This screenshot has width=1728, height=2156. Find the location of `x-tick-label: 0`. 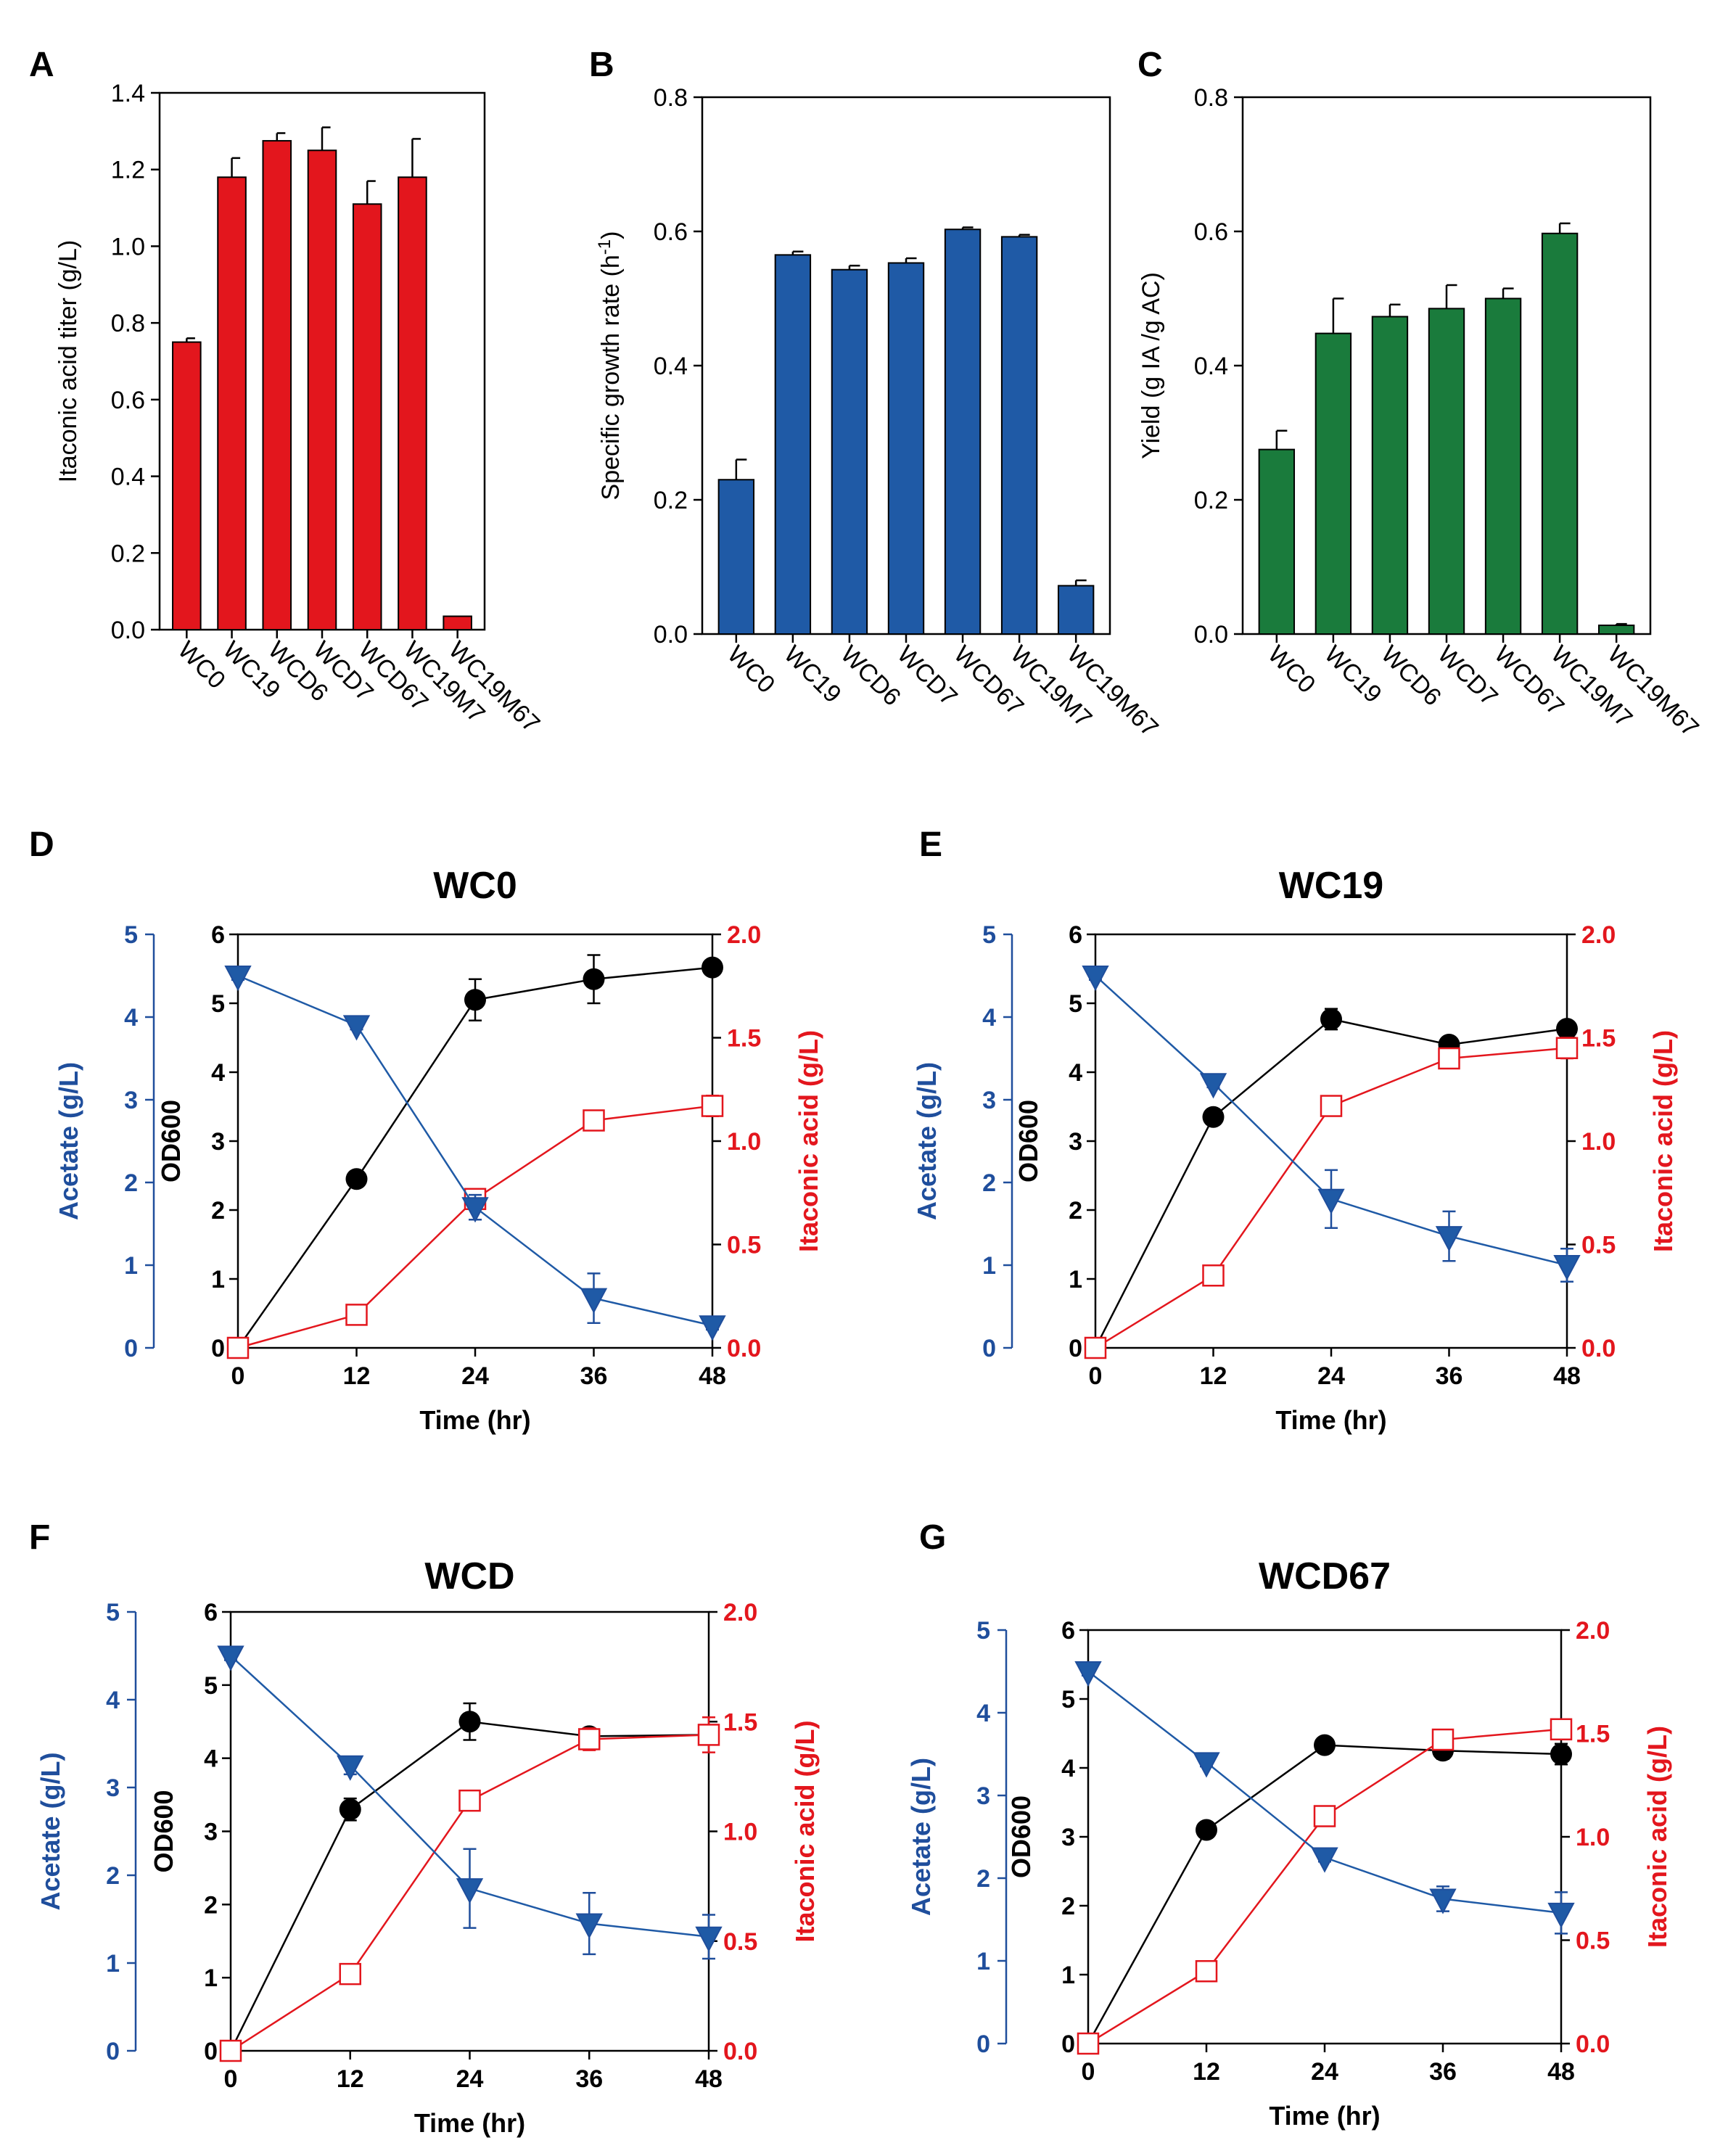

x-tick-label: 0 is located at coordinates (1088, 2072).